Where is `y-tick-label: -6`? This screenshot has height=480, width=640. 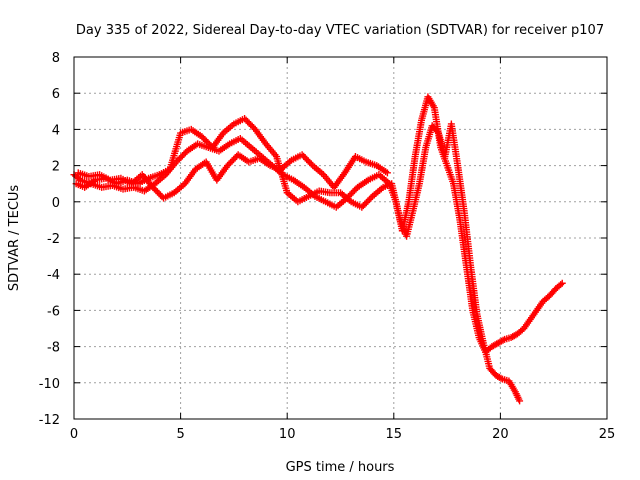
y-tick-label: -6 is located at coordinates (53, 311).